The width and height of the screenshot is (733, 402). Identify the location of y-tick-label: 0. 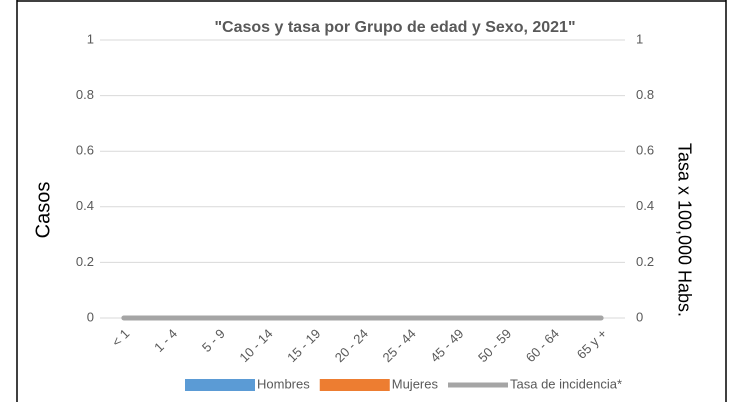
(90, 316).